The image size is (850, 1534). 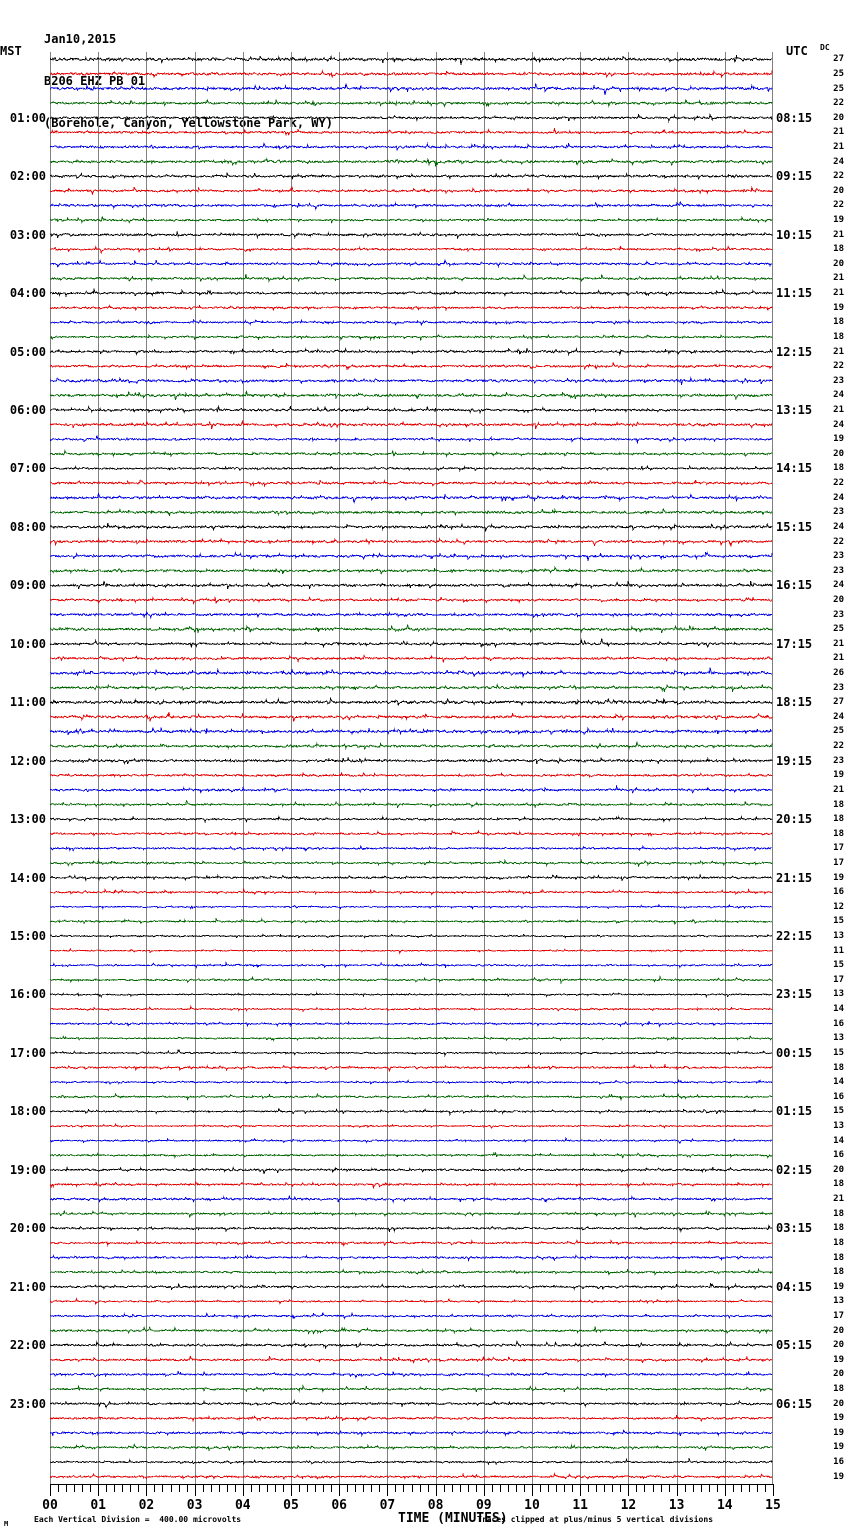 What do you see at coordinates (794, 117) in the screenshot?
I see `utc-time-label: 08:15` at bounding box center [794, 117].